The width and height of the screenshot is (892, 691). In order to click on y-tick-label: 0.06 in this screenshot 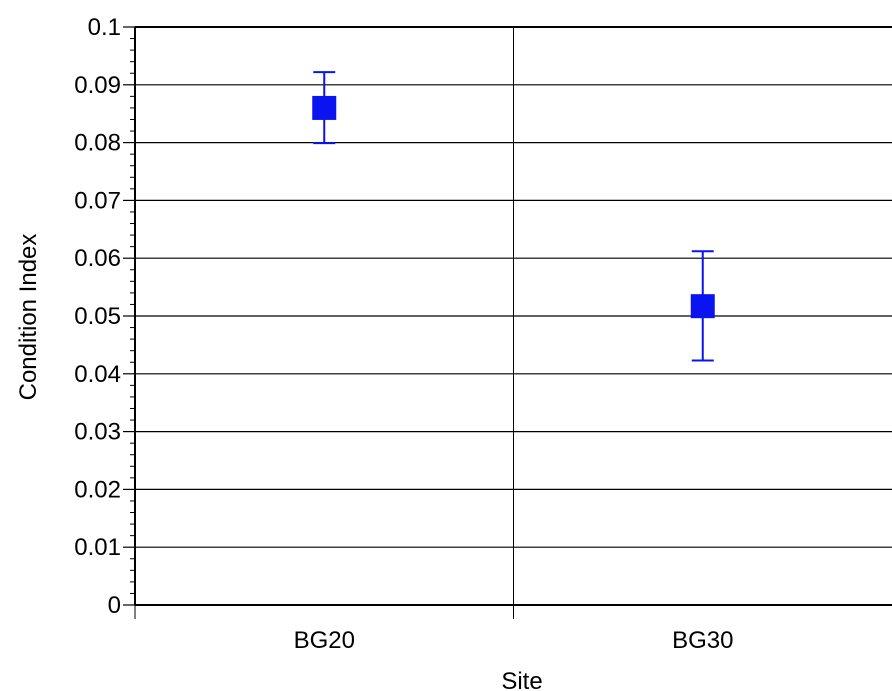, I will do `click(97, 258)`.